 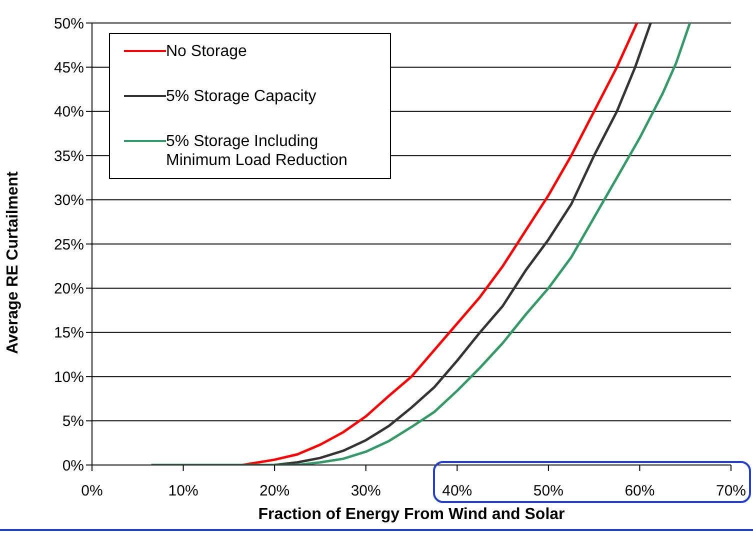 What do you see at coordinates (73, 465) in the screenshot?
I see `y-tick-label: 0%` at bounding box center [73, 465].